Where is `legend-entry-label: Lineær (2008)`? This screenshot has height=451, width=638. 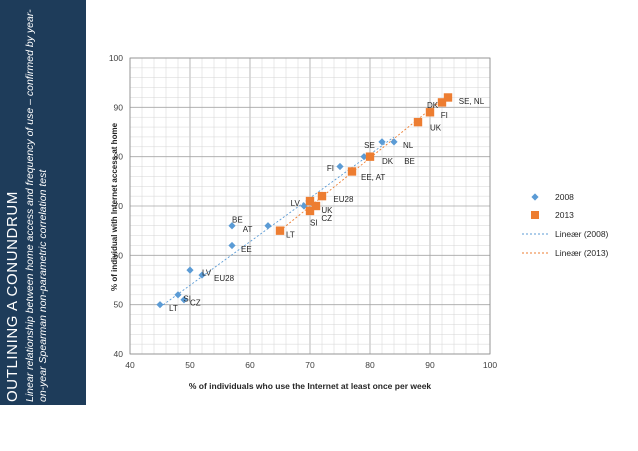 legend-entry-label: Lineær (2008) is located at coordinates (582, 234).